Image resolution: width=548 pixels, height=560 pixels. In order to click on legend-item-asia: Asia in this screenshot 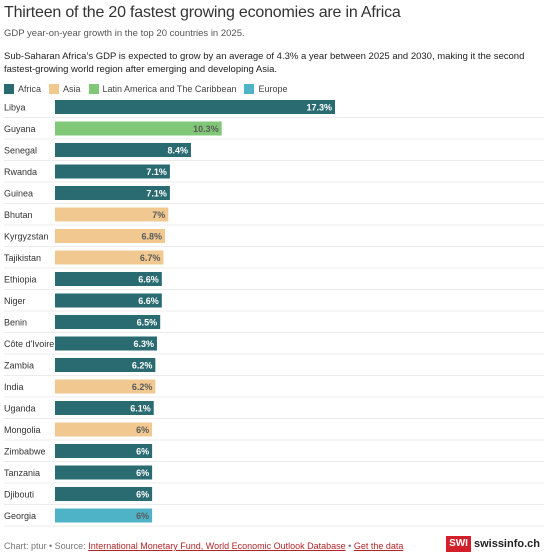, I will do `click(65, 89)`.